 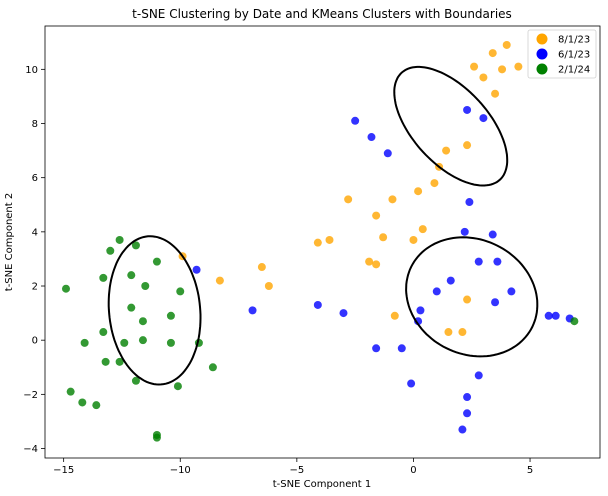 I want to click on x-tick-label: 0, so click(x=413, y=470).